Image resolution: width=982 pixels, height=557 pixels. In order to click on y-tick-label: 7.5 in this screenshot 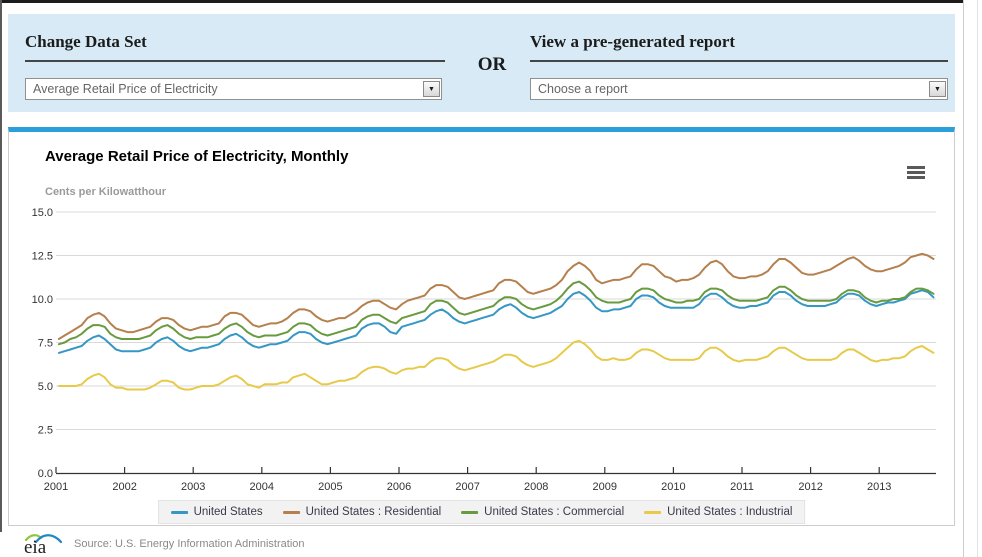, I will do `click(45, 344)`.